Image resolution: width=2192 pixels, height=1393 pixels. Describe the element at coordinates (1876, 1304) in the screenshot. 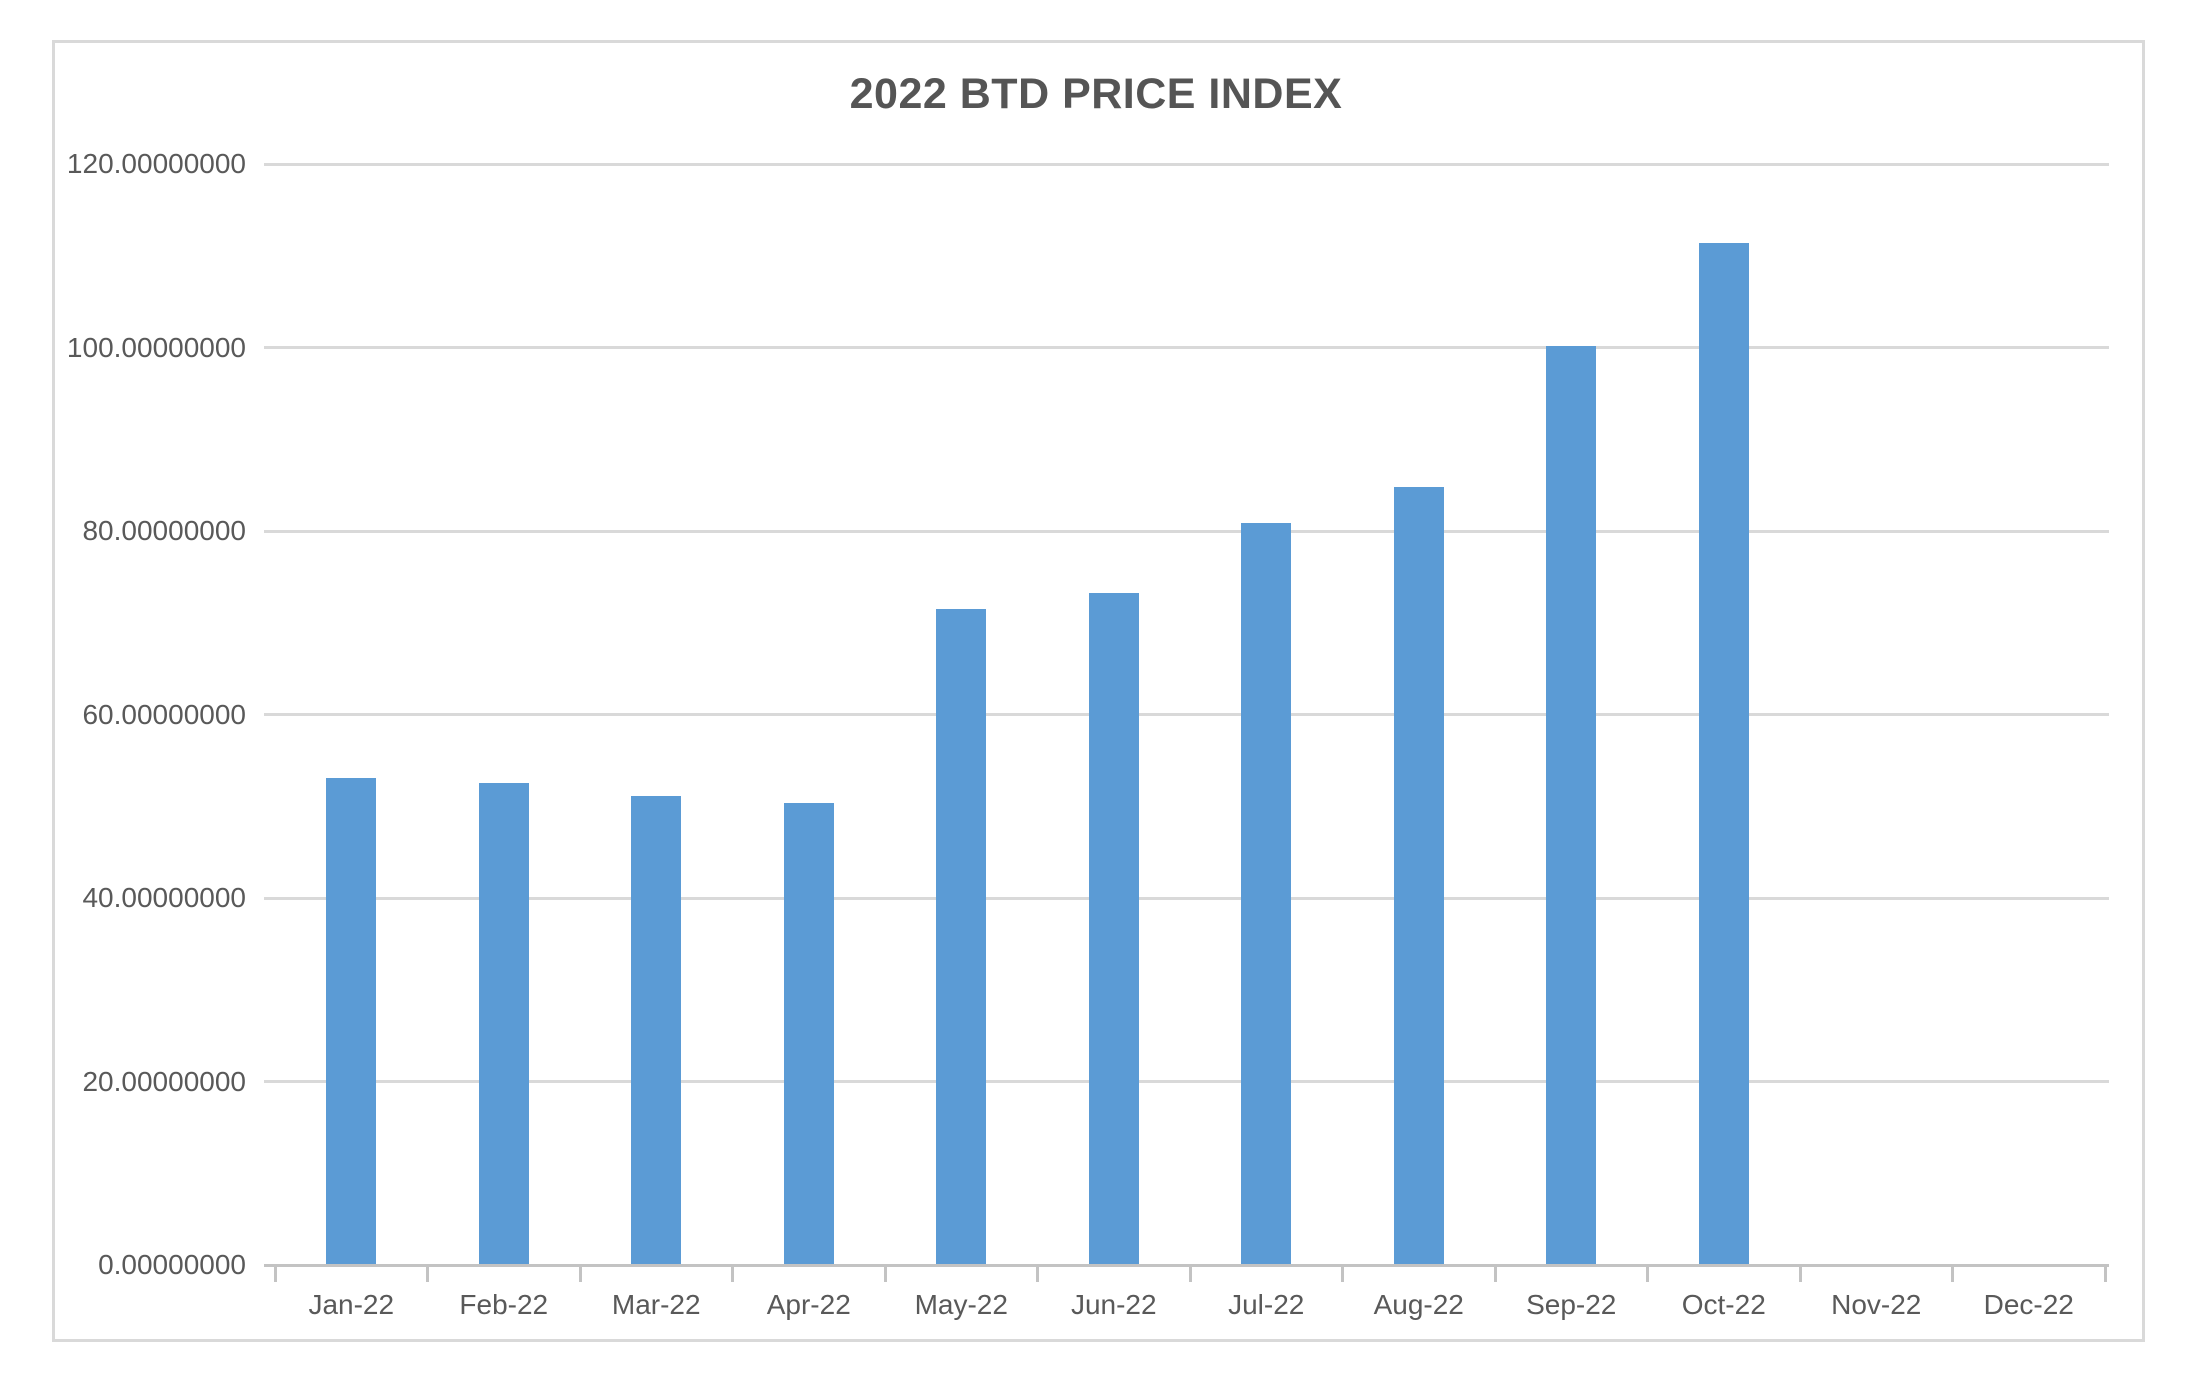

I see `x-axis-label: Nov-22` at that location.